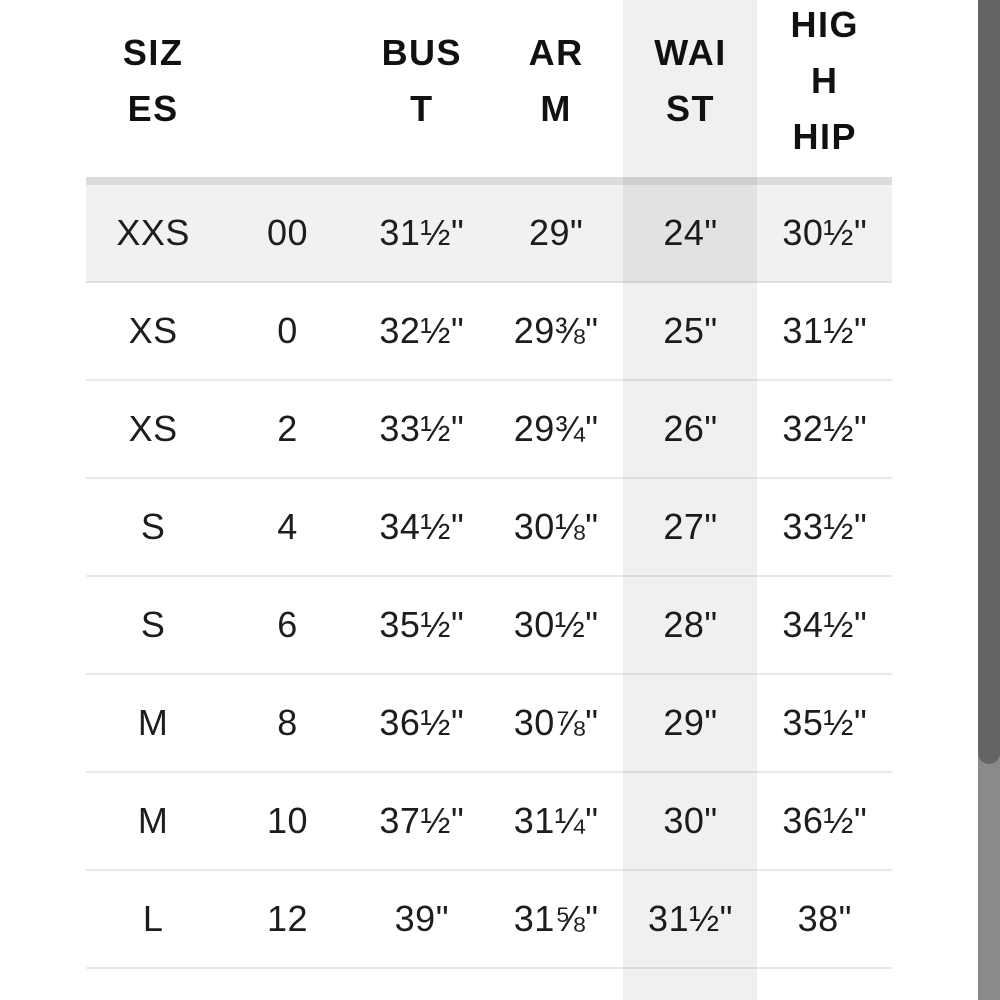 The width and height of the screenshot is (1000, 1000). Describe the element at coordinates (422, 330) in the screenshot. I see `cell-bust: 32½"` at that location.